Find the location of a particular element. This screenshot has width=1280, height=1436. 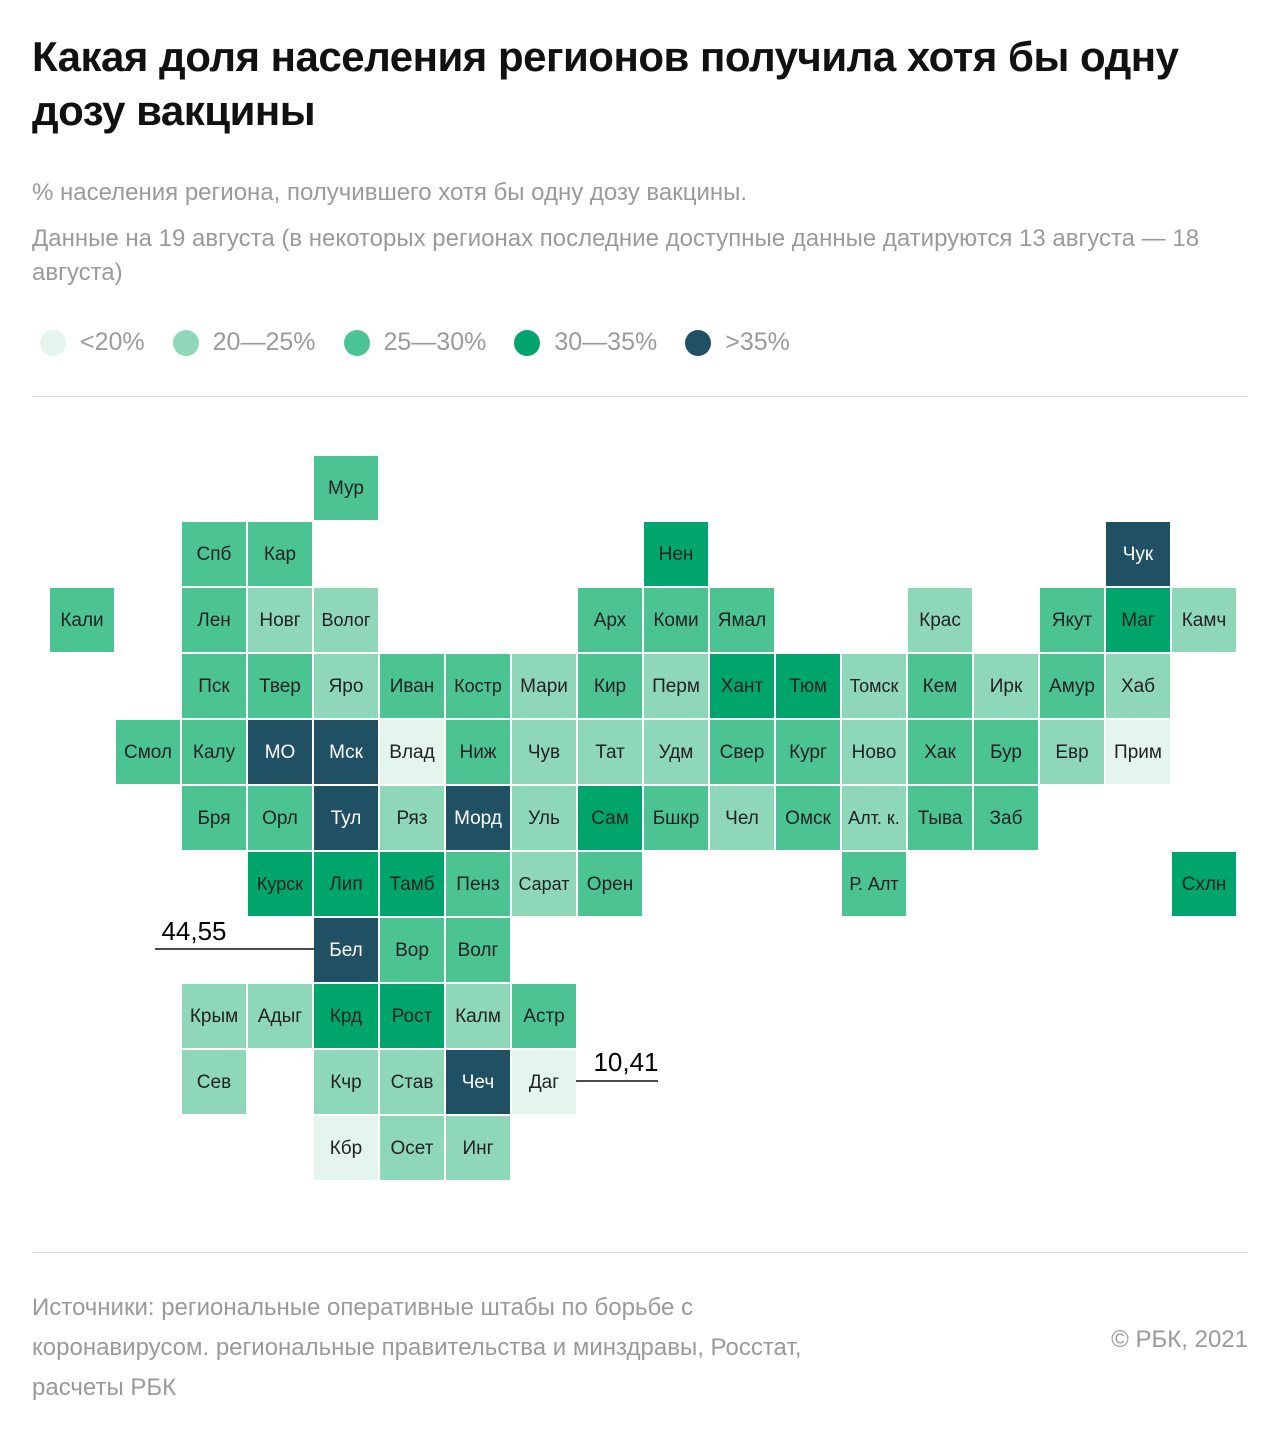

tile-label: Волог is located at coordinates (346, 620).